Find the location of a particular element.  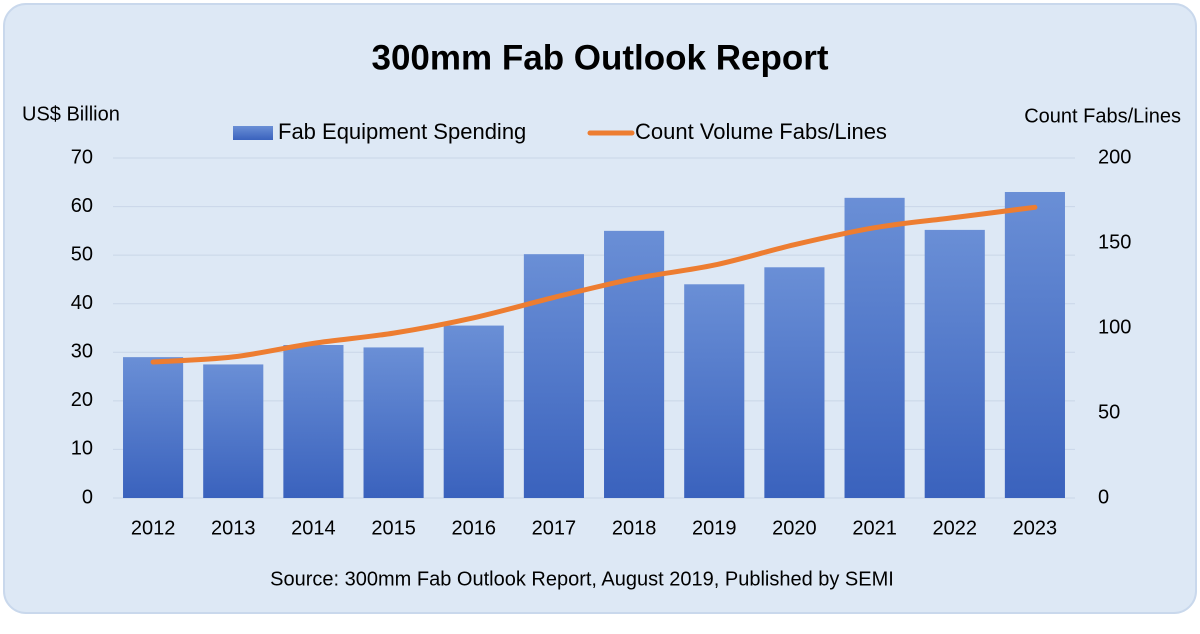

x-tick-label: 2014 is located at coordinates (313, 528).